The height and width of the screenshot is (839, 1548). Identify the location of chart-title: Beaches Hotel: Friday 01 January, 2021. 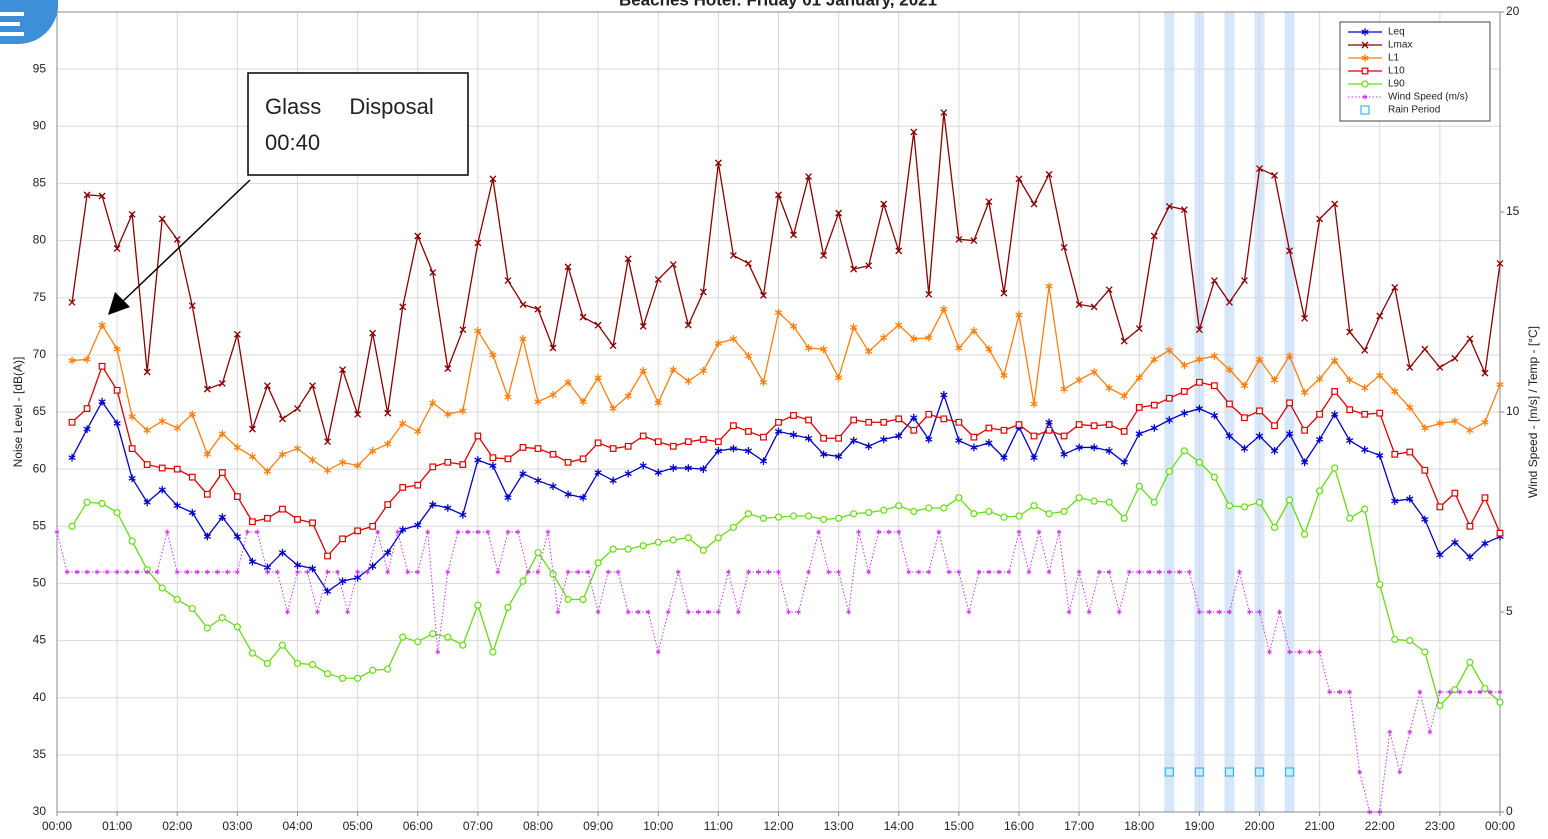
(778, 4).